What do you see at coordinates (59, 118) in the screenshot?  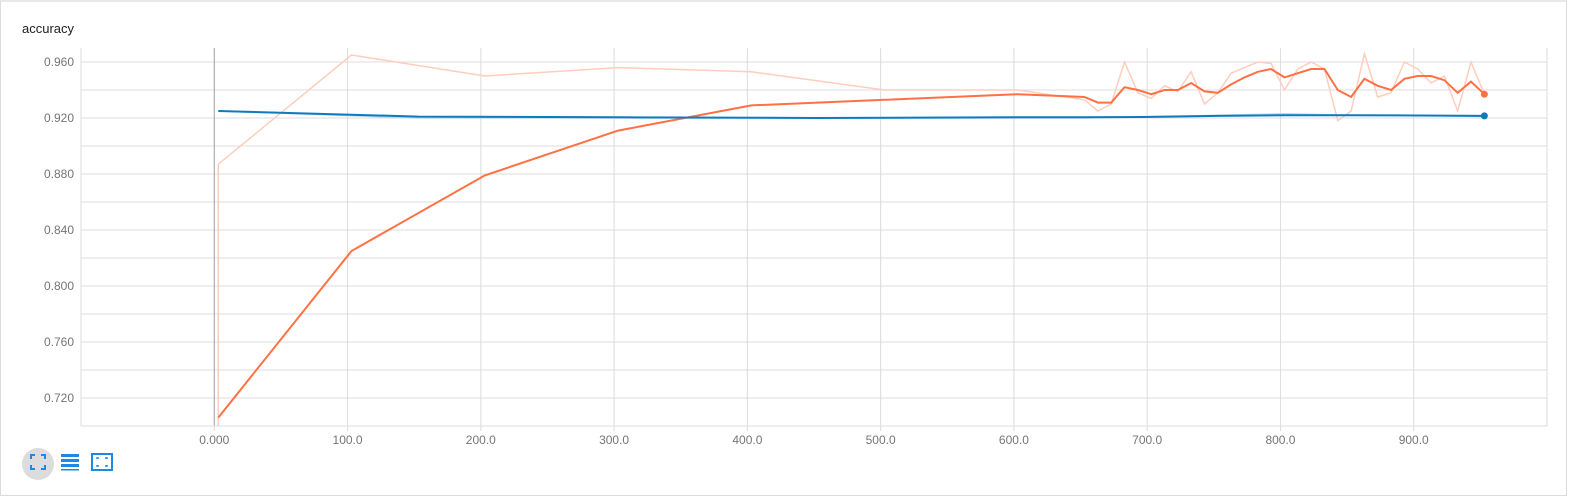 I see `y-tick-label: 0.920` at bounding box center [59, 118].